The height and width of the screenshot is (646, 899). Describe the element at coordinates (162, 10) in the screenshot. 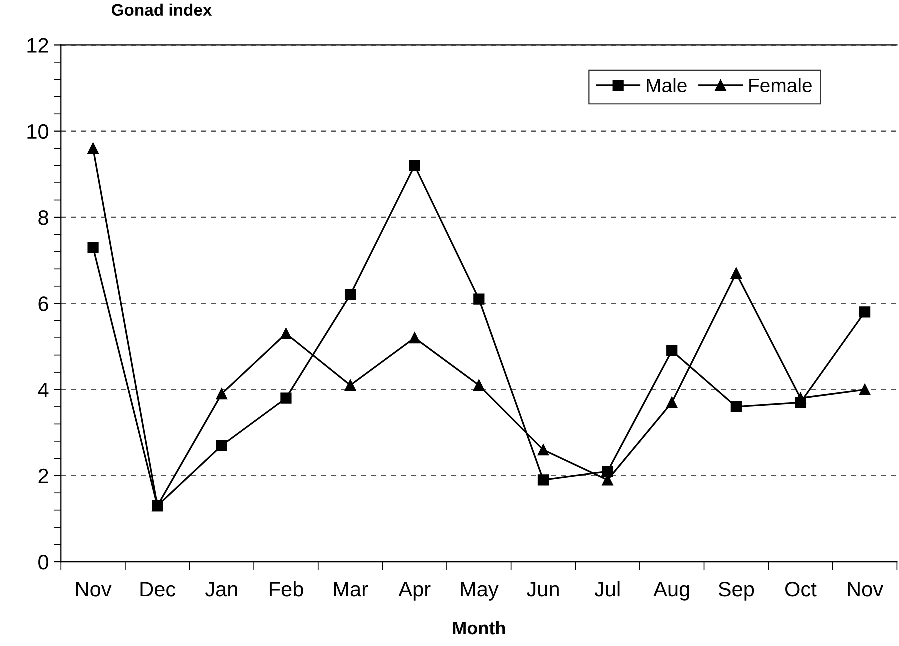

I see `y-axis-title: Gonad index` at that location.